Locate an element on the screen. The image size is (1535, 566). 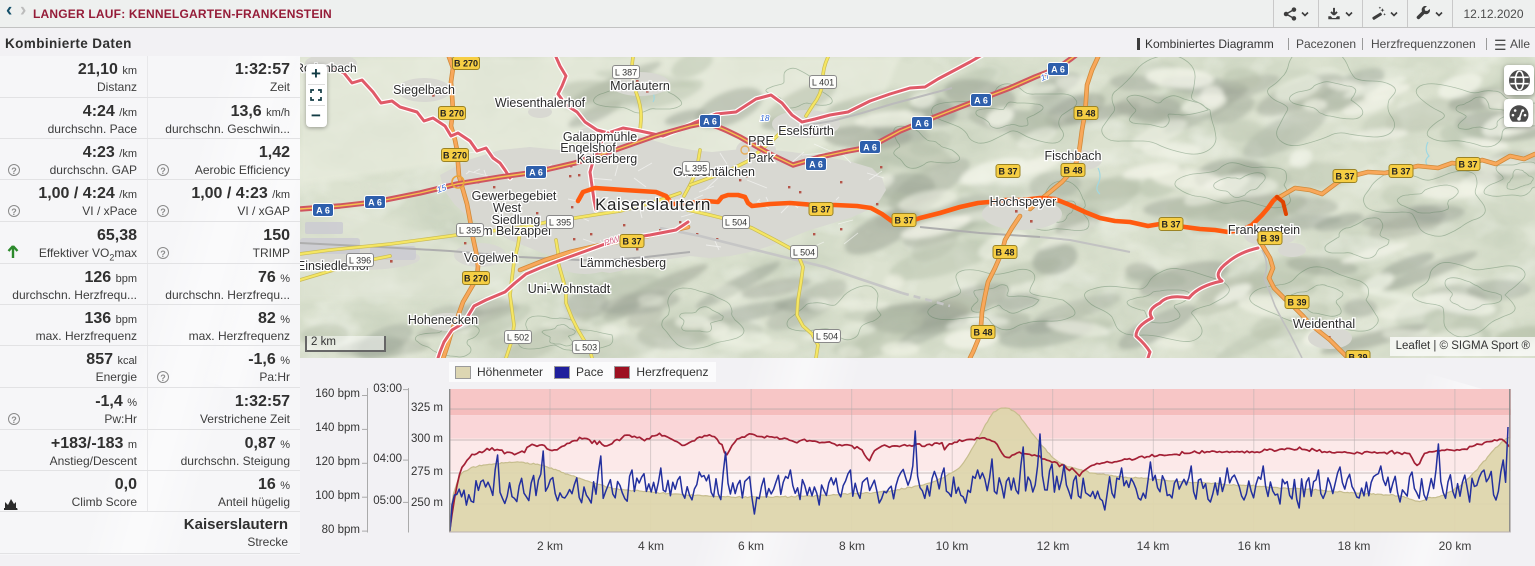
svg-text: am Belzappel is located at coordinates (513, 231).